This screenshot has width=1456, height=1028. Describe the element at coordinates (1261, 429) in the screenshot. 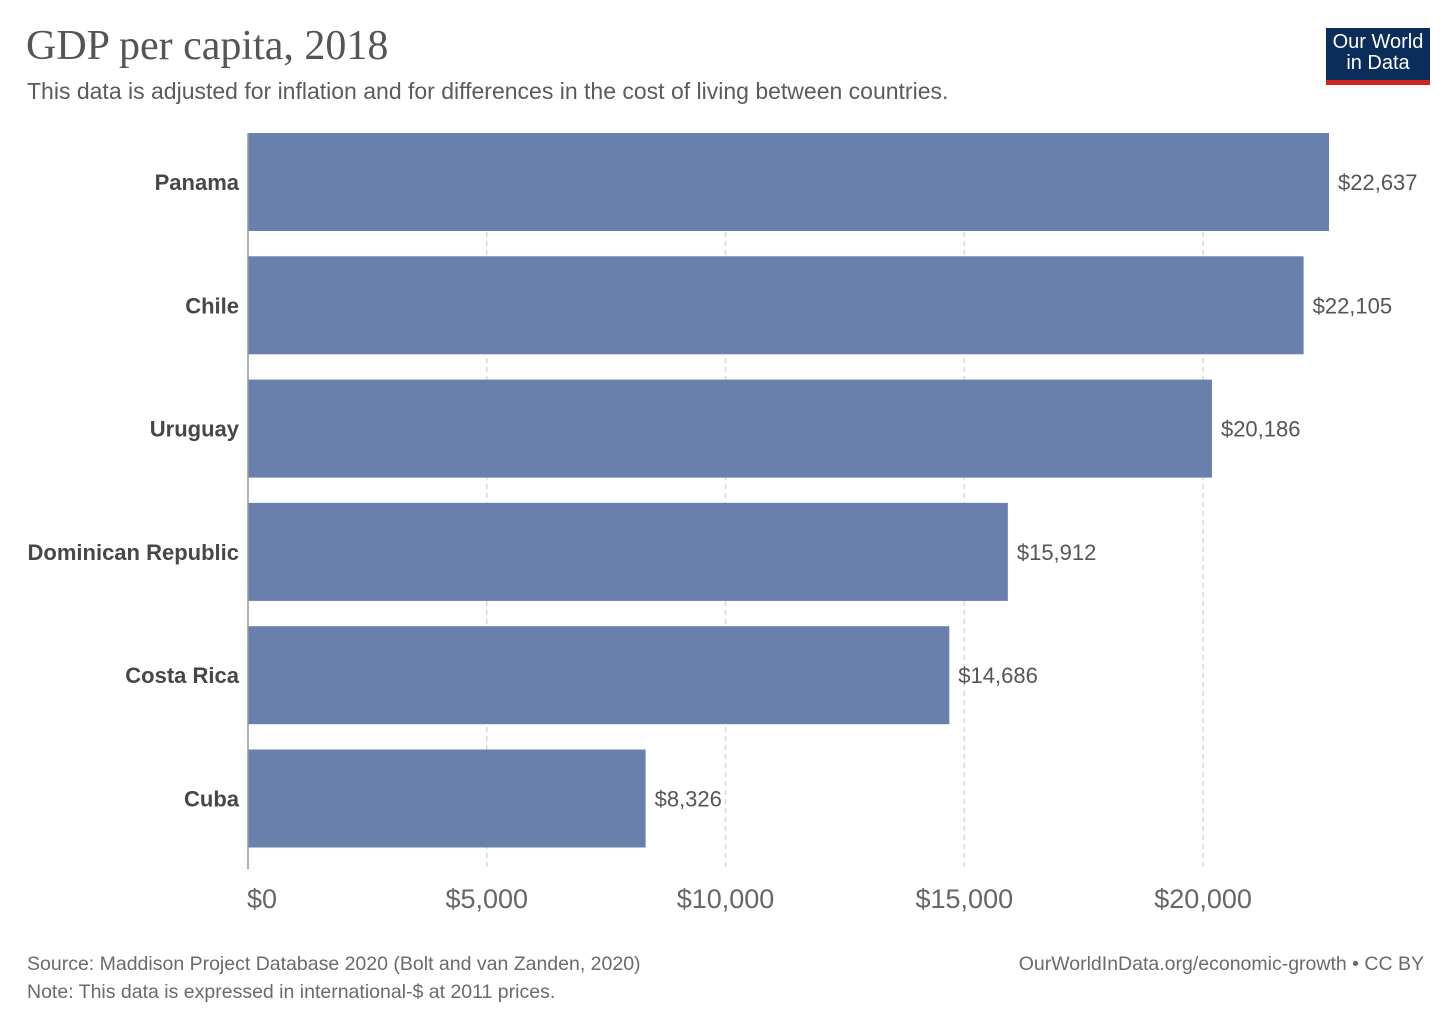

I see `value-label: $20,186` at that location.